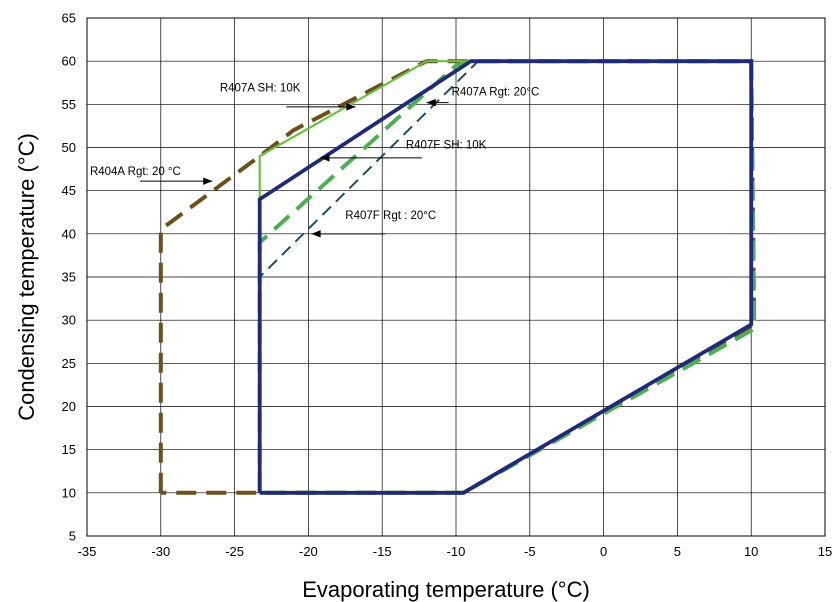  What do you see at coordinates (382, 551) in the screenshot?
I see `x-tick-label: -15` at bounding box center [382, 551].